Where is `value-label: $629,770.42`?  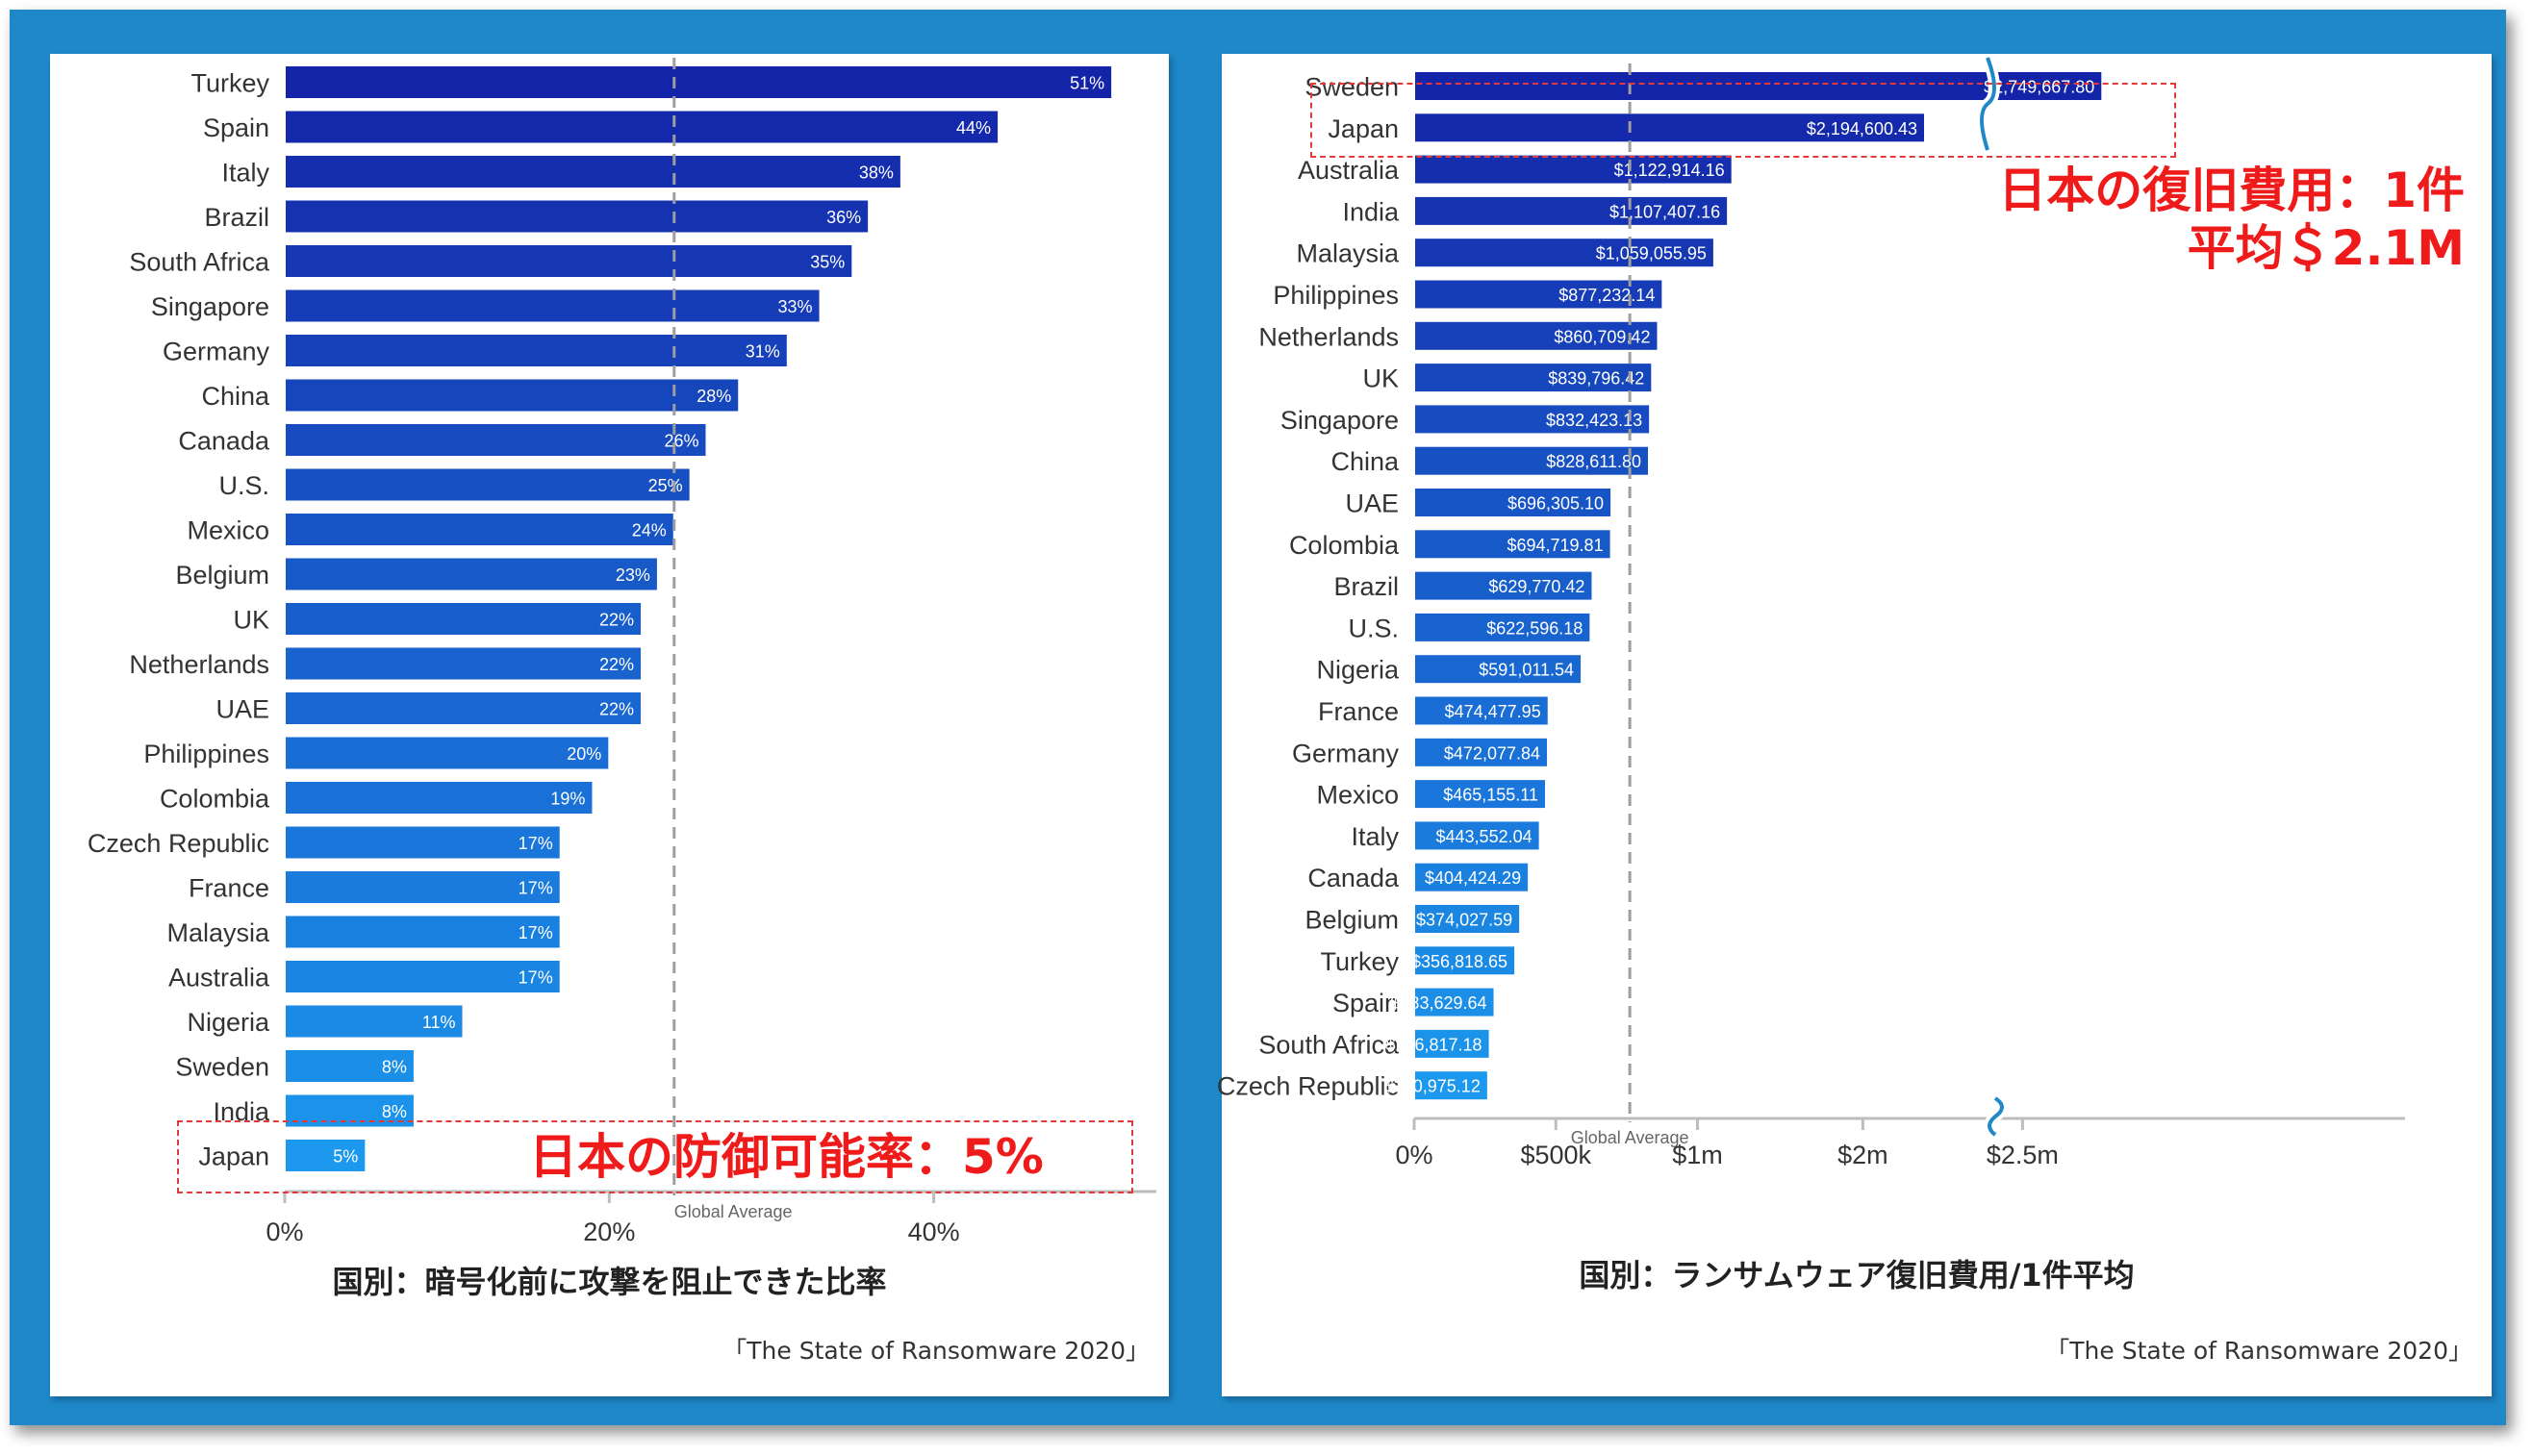 value-label: $629,770.42 is located at coordinates (1536, 586).